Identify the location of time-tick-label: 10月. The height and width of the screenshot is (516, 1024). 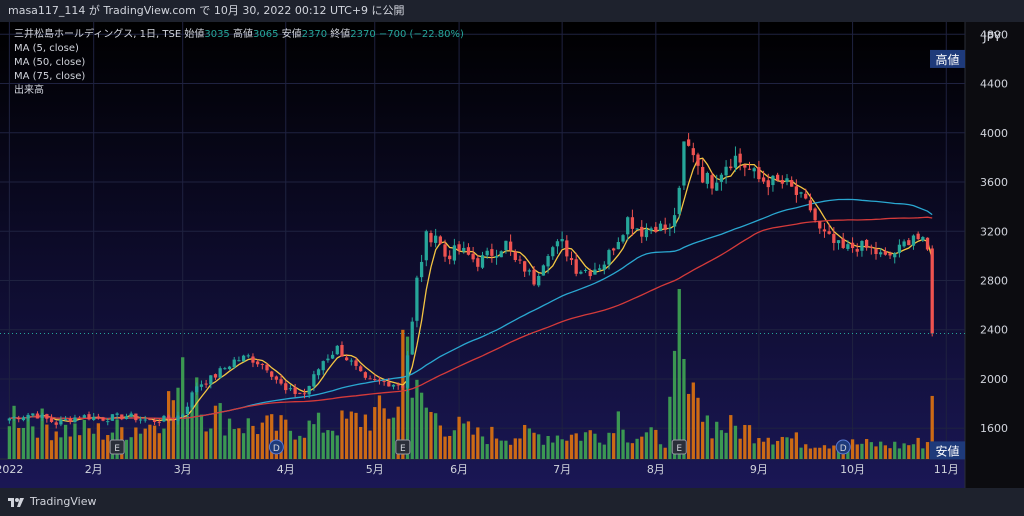
(852, 469).